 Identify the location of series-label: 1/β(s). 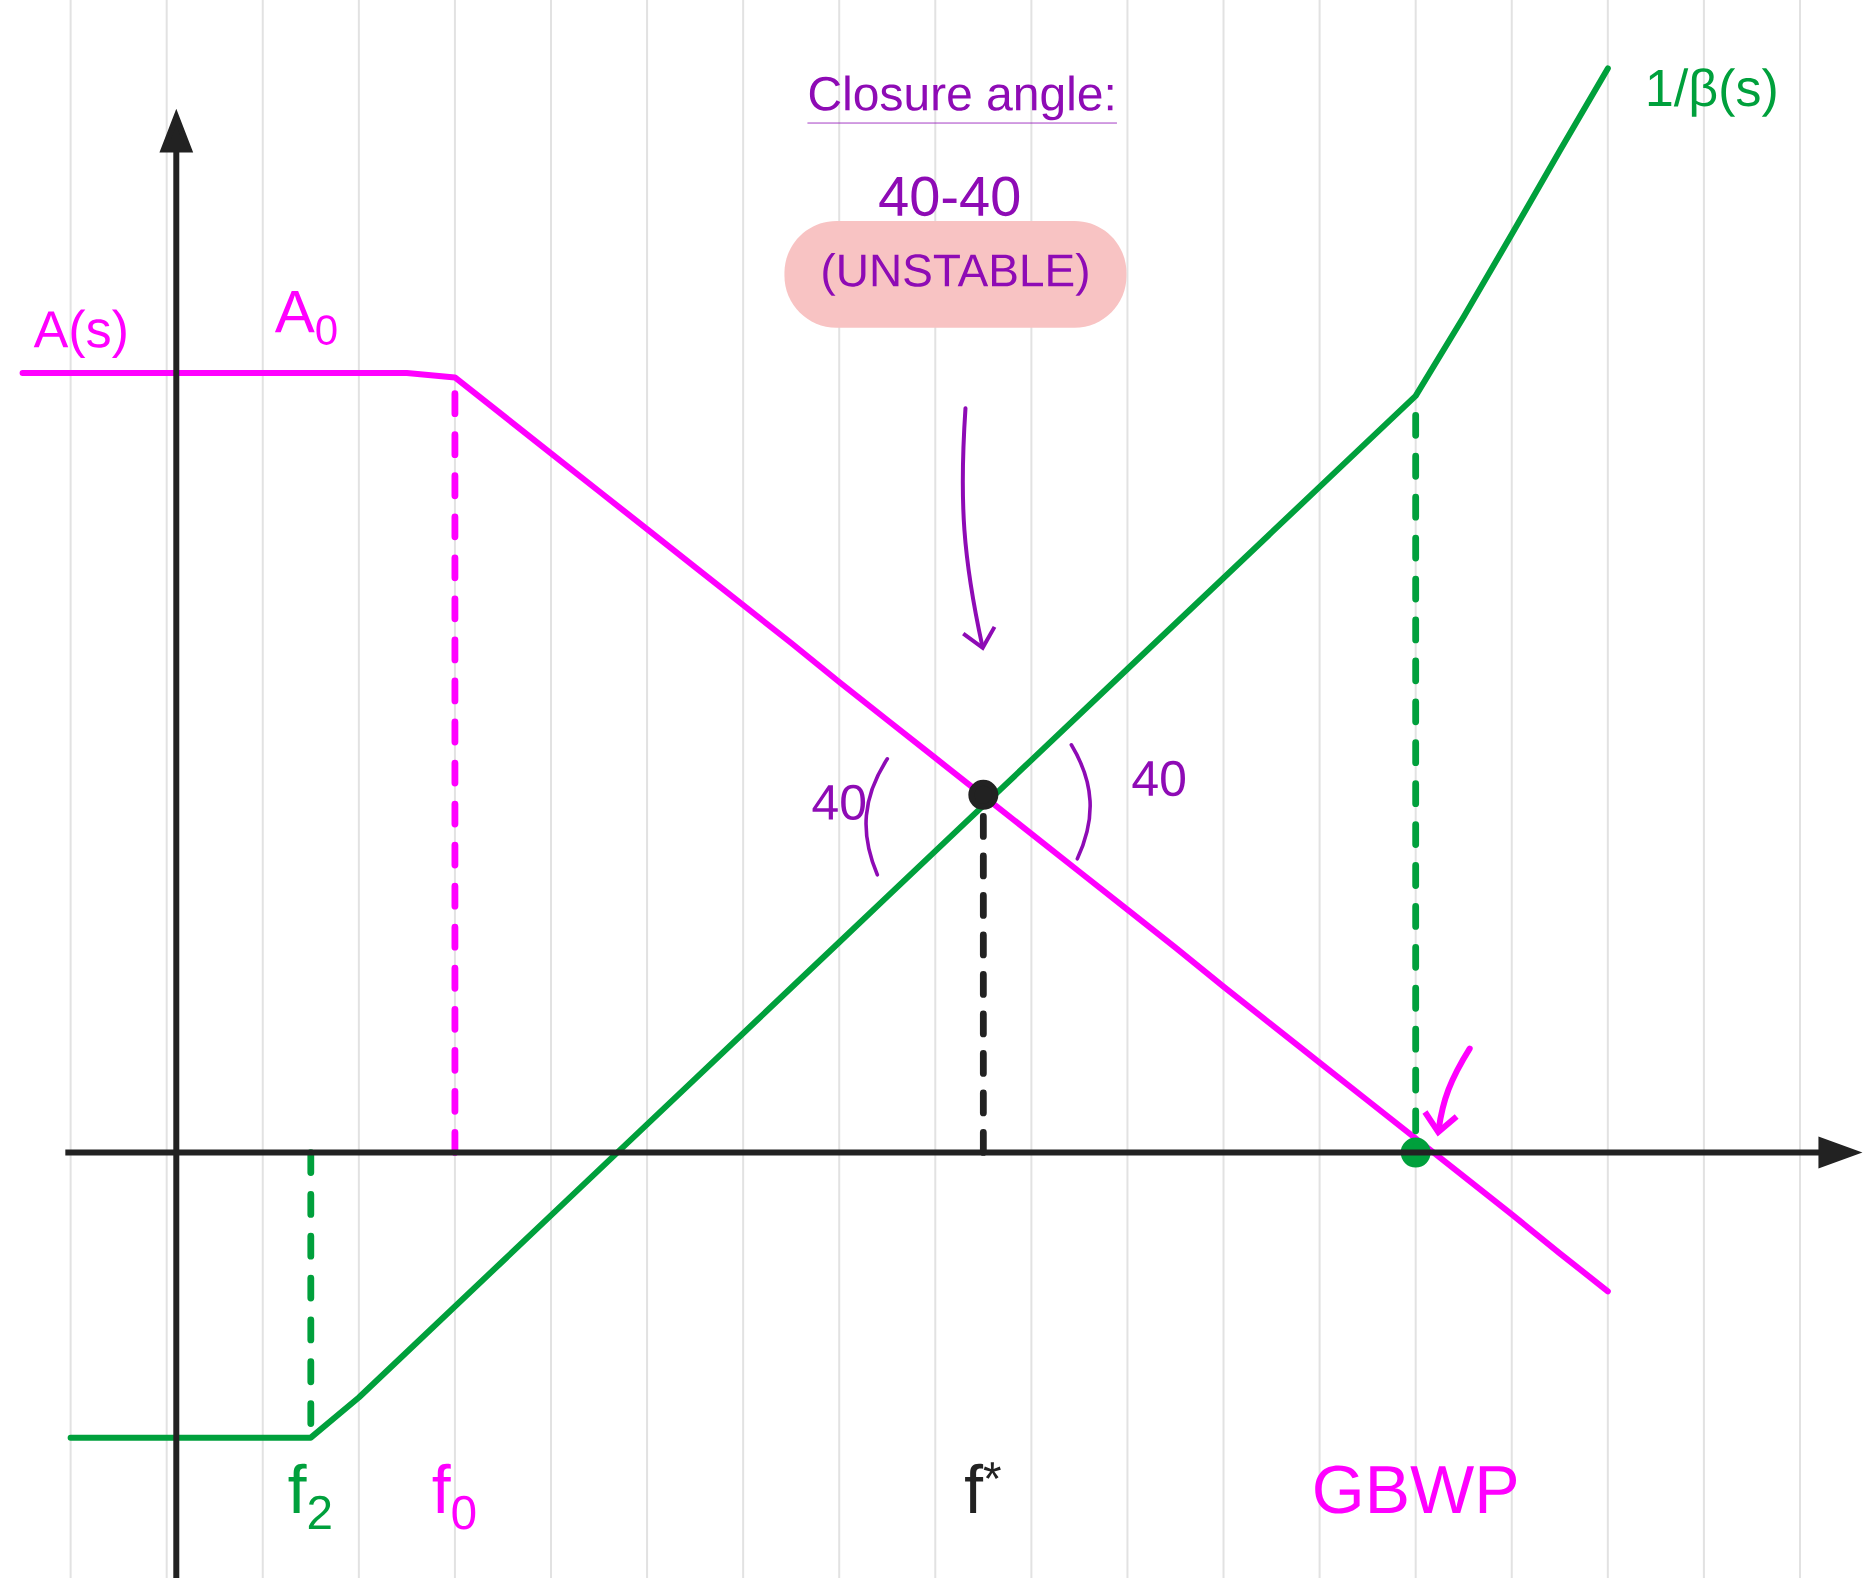
(1712, 92).